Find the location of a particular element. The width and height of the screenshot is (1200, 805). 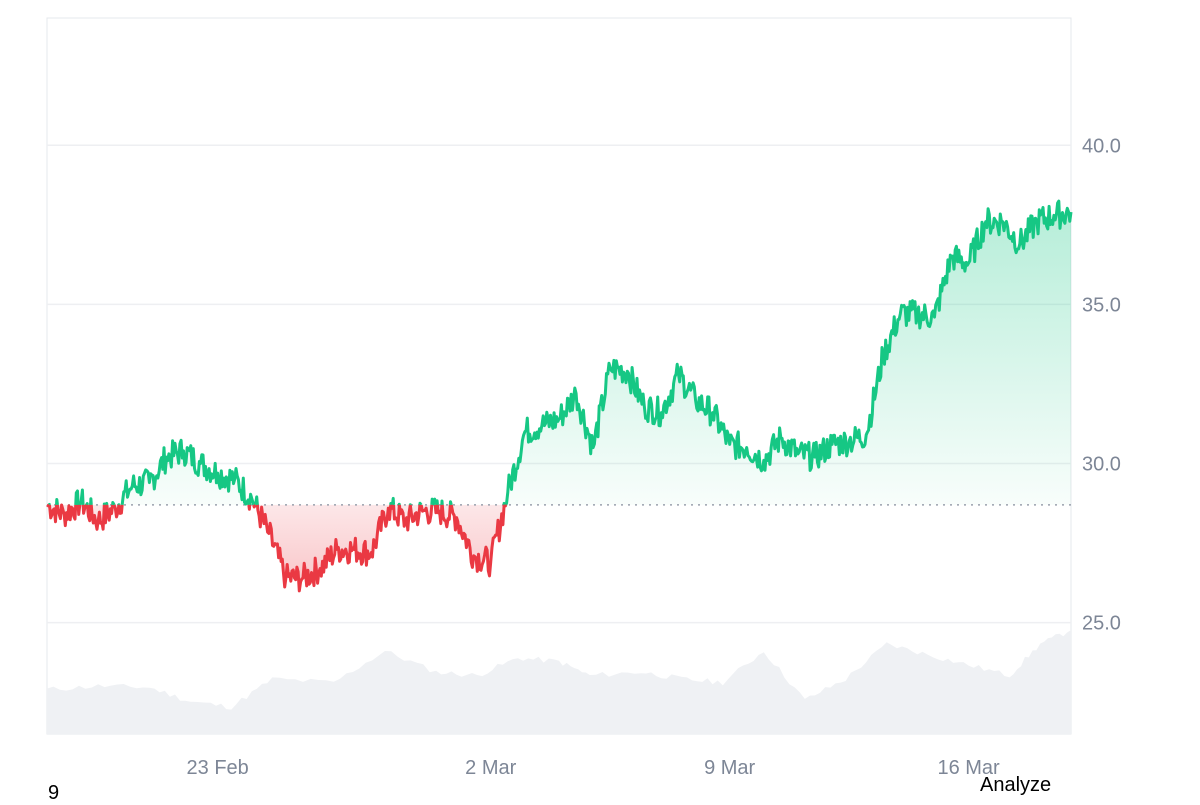

x-axis: 23 Feb 2 Mar 9 Mar 16 Mar is located at coordinates (594, 768).